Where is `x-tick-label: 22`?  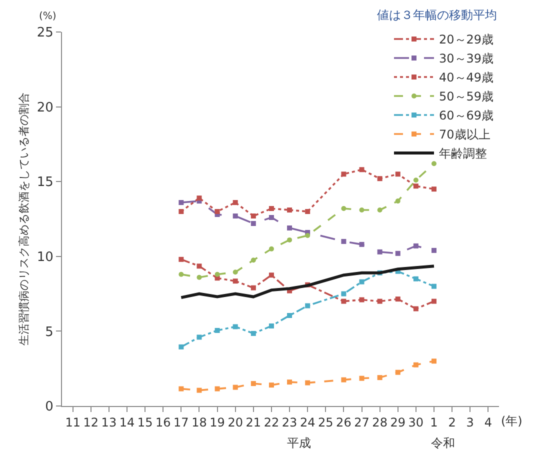
x-tick-label: 22 is located at coordinates (272, 422).